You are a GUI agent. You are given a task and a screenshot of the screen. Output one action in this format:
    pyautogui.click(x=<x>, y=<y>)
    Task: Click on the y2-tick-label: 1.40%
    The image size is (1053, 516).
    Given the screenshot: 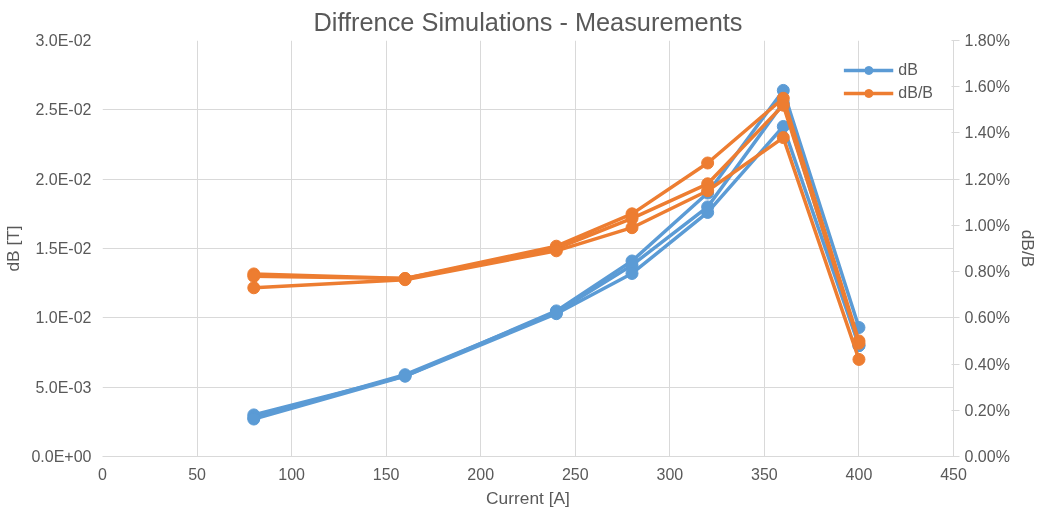 What is the action you would take?
    pyautogui.click(x=987, y=133)
    